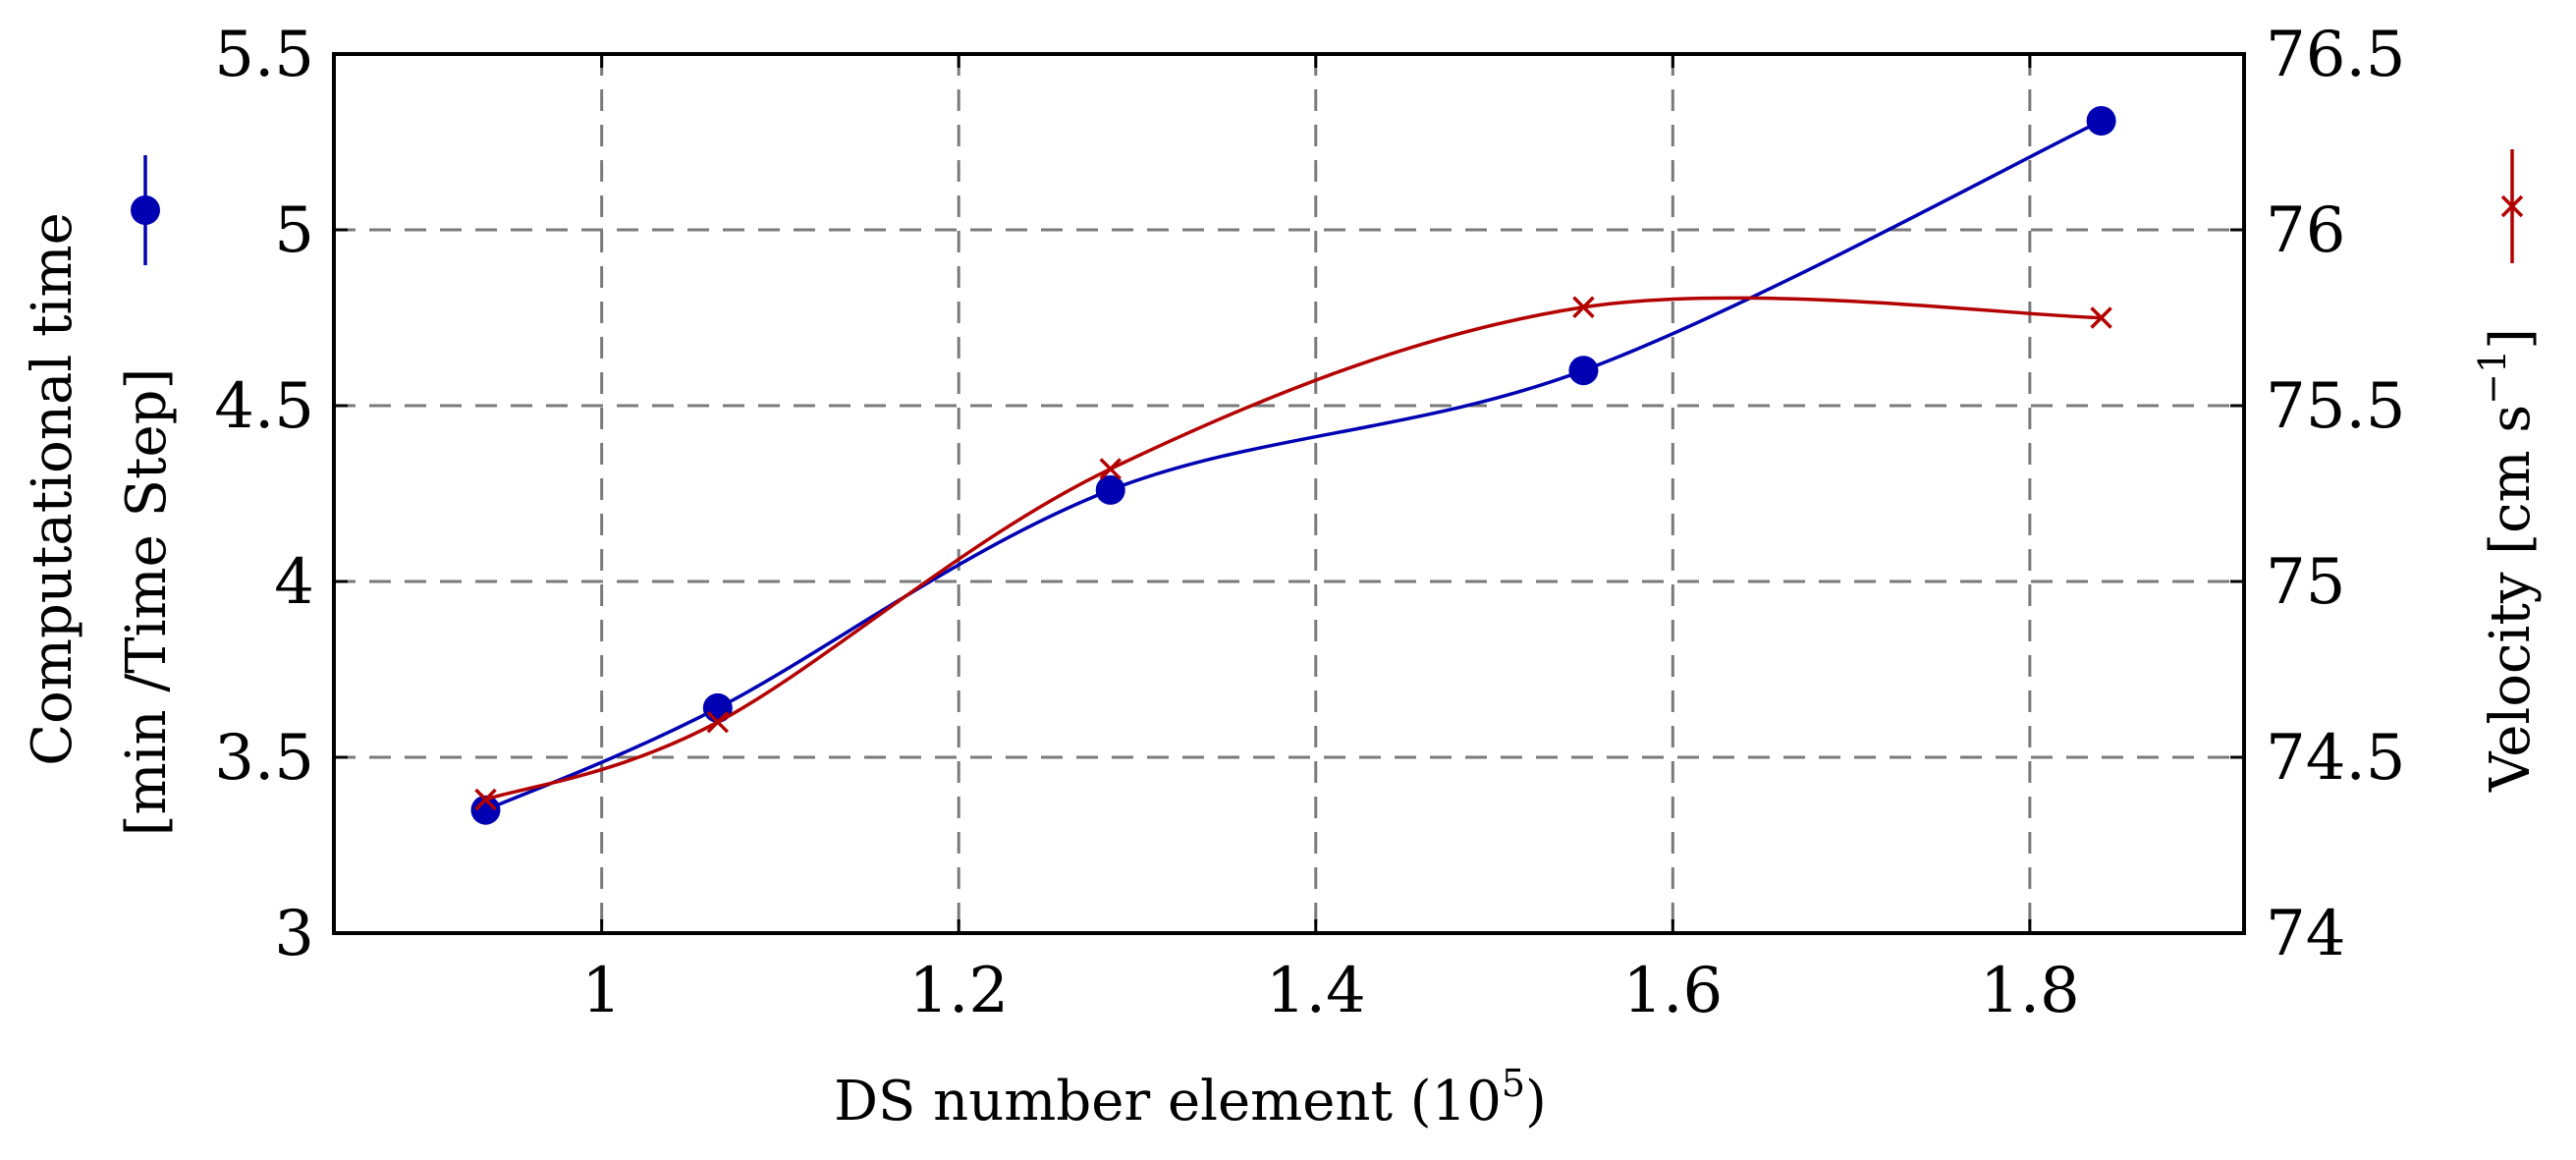  Describe the element at coordinates (1514, 1083) in the screenshot. I see `x-axis-label-sup: 5` at that location.